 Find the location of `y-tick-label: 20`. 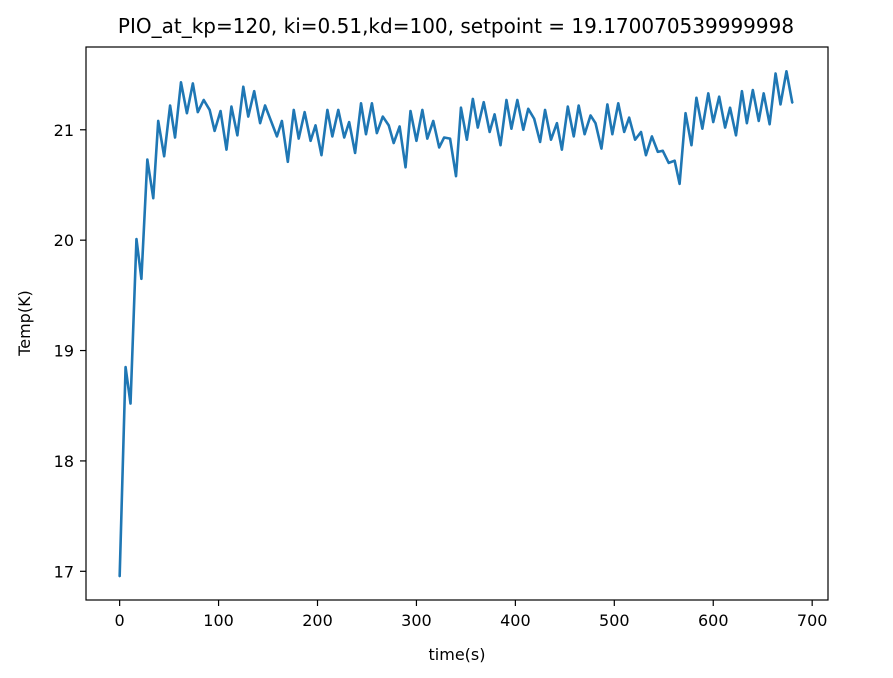

y-tick-label: 20 is located at coordinates (64, 240).